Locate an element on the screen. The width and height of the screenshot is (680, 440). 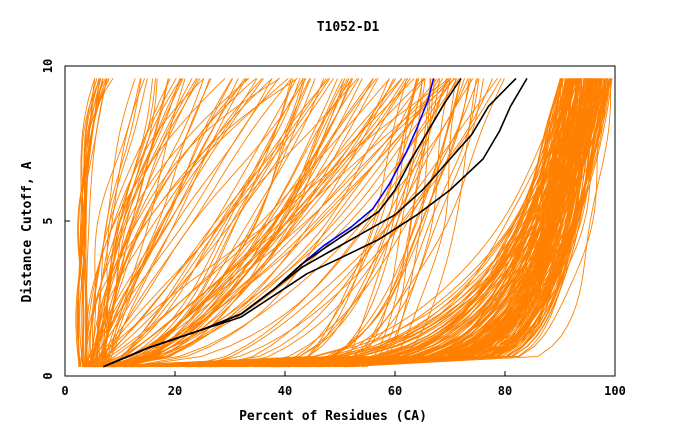
y-axis-label: Distance Cutoff, A is located at coordinates (27, 231).